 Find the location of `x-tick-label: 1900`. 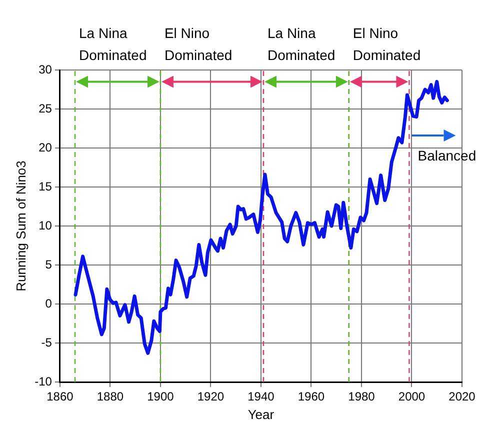

x-tick-label: 1900 is located at coordinates (160, 397).